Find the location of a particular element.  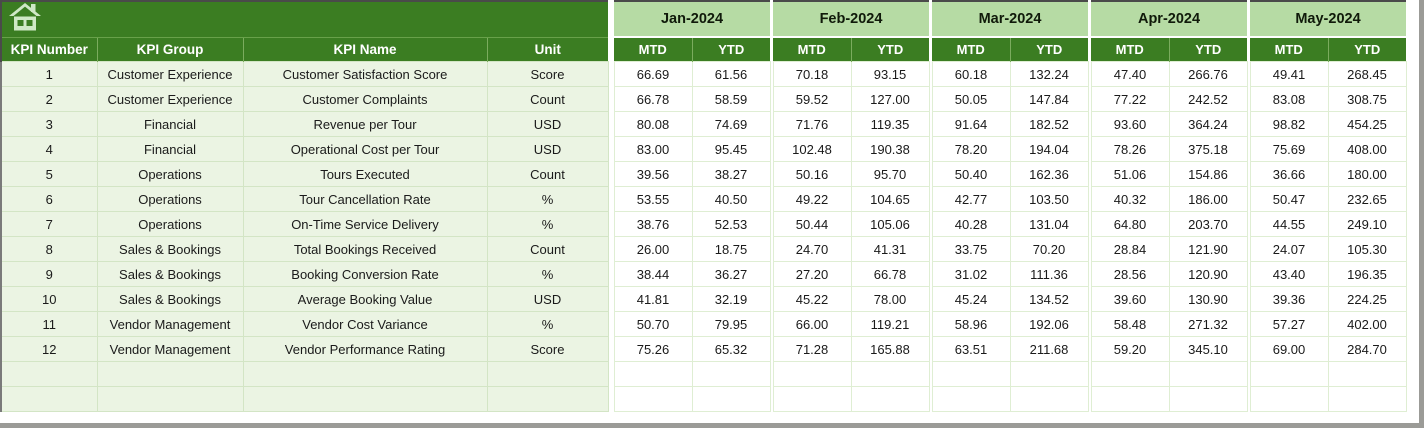

cell-value: 105.30 is located at coordinates (1367, 249).